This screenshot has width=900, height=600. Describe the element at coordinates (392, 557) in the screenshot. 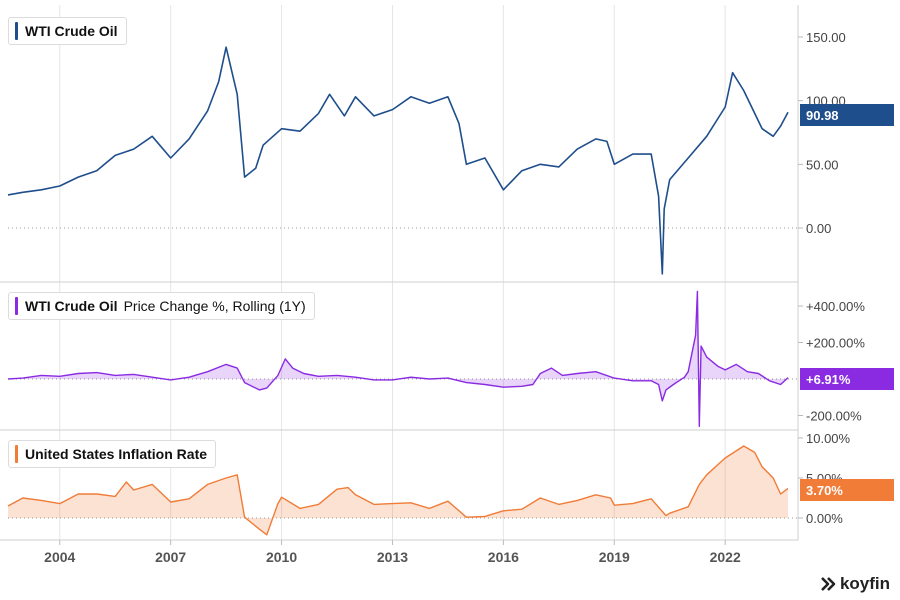

I see `x-tick-label: 2013` at that location.